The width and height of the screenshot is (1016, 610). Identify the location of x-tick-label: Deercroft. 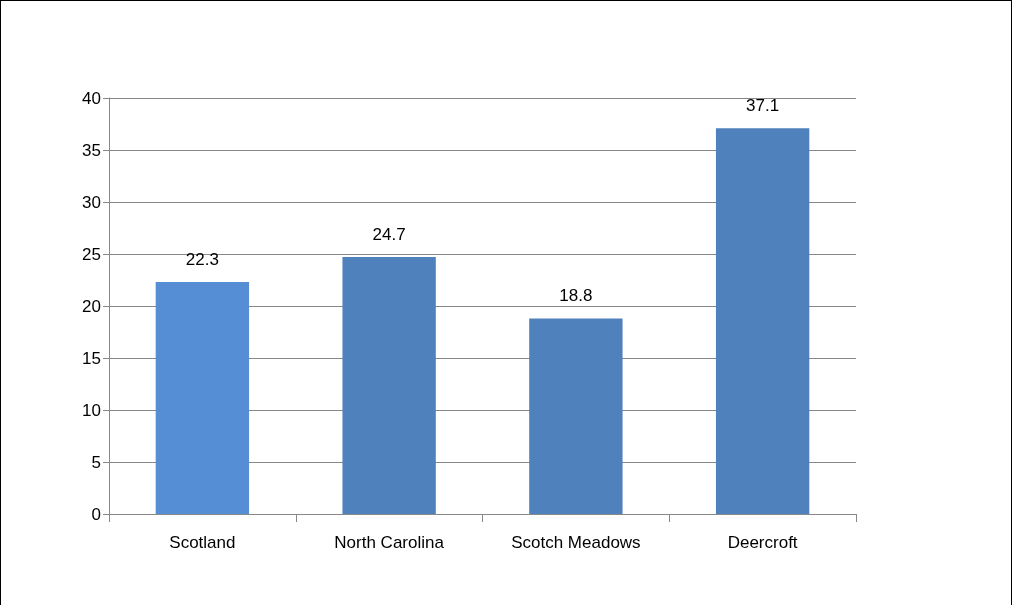
(762, 542).